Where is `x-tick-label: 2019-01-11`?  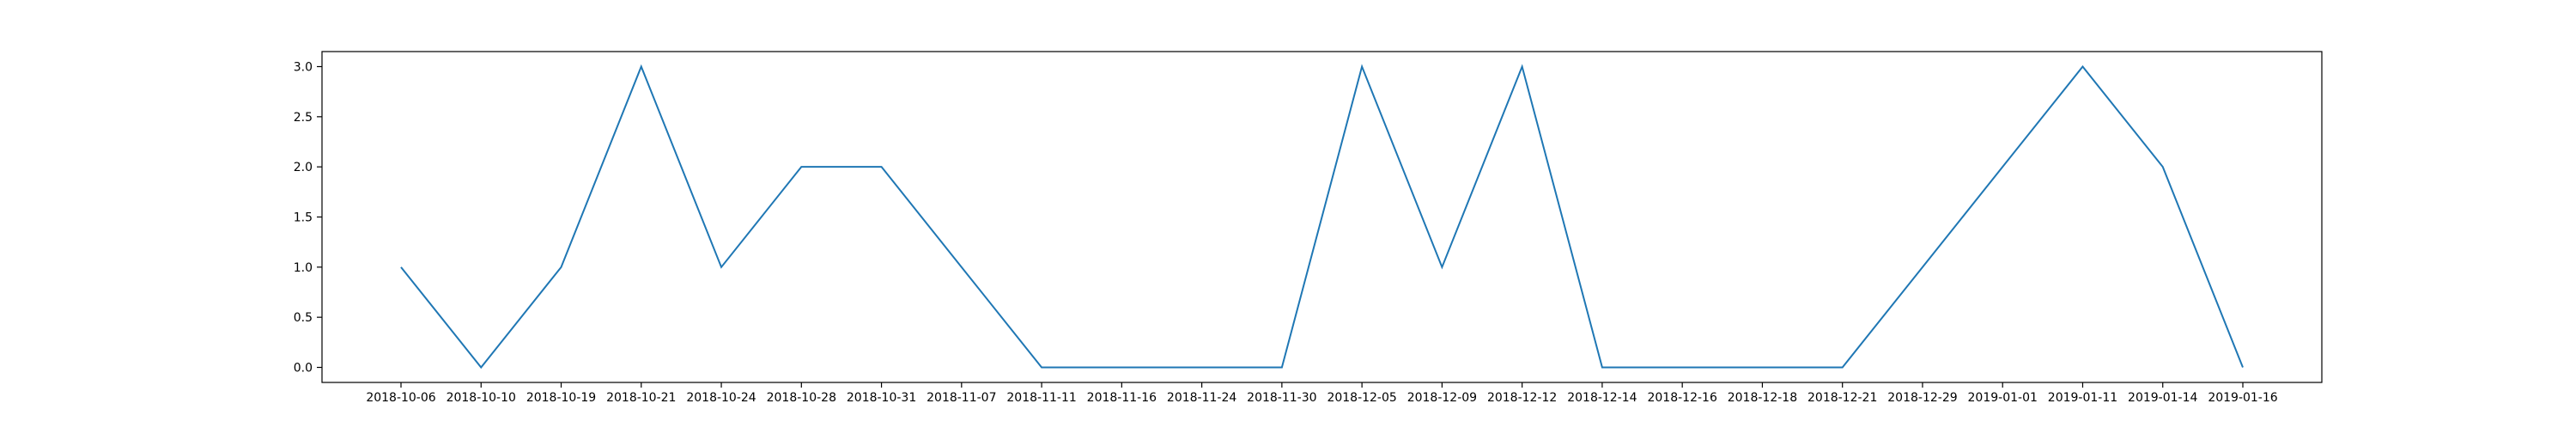
x-tick-label: 2019-01-11 is located at coordinates (2082, 398).